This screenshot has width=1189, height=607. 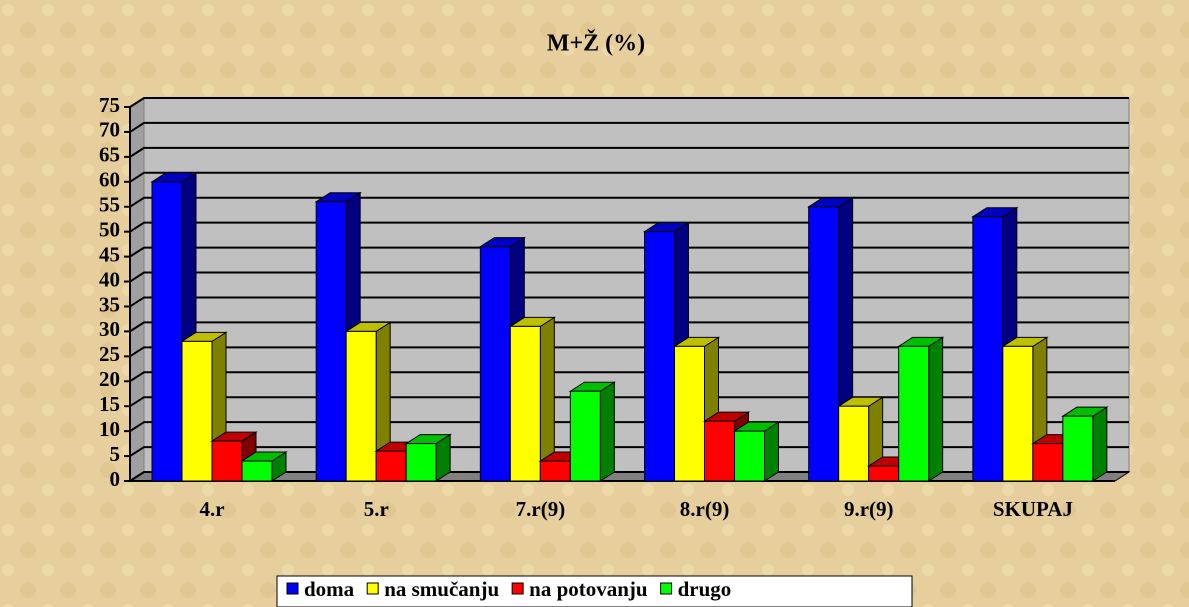 I want to click on y-tick-label: 50, so click(x=109, y=229).